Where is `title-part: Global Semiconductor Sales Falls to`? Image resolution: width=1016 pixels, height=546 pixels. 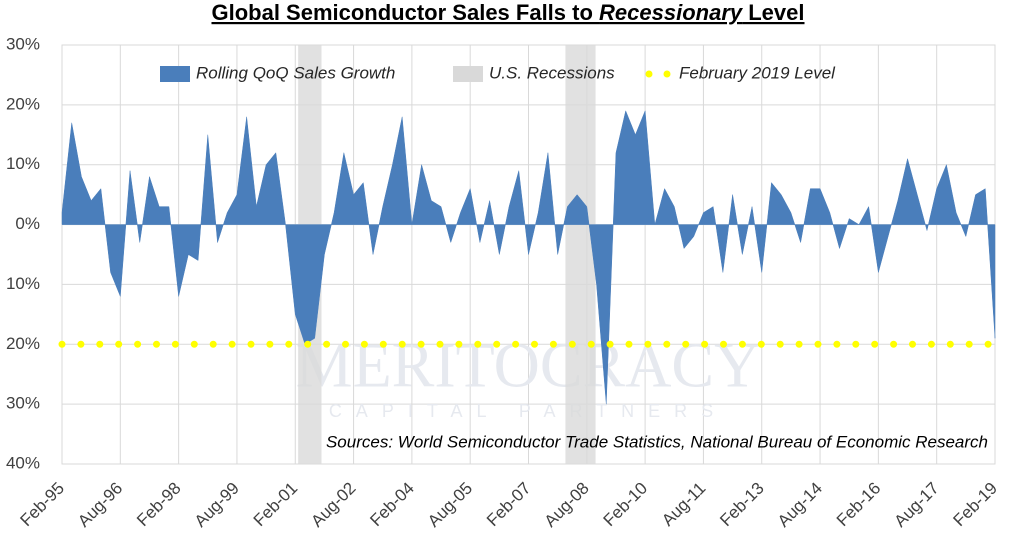
title-part: Global Semiconductor Sales Falls to is located at coordinates (405, 12).